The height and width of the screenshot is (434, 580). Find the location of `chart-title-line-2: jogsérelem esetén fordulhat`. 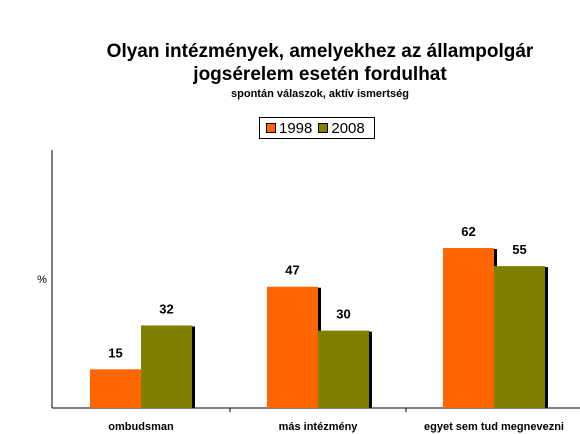

chart-title-line-2: jogsérelem esetén fordulhat is located at coordinates (320, 74).